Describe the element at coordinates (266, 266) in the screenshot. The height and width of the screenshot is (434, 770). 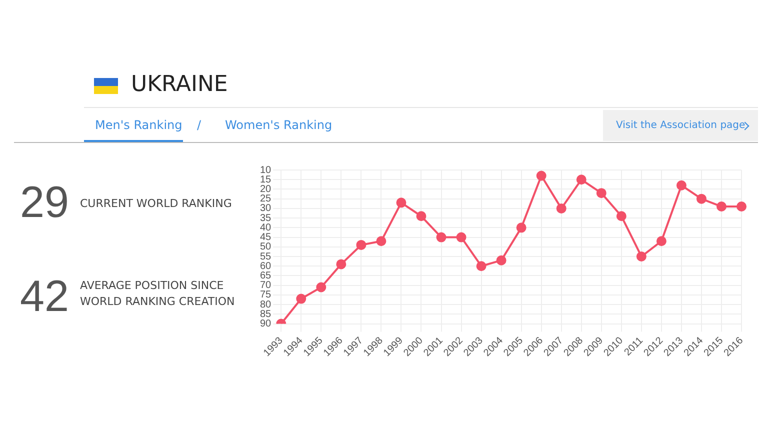
I see `y-tick-label: 60` at that location.